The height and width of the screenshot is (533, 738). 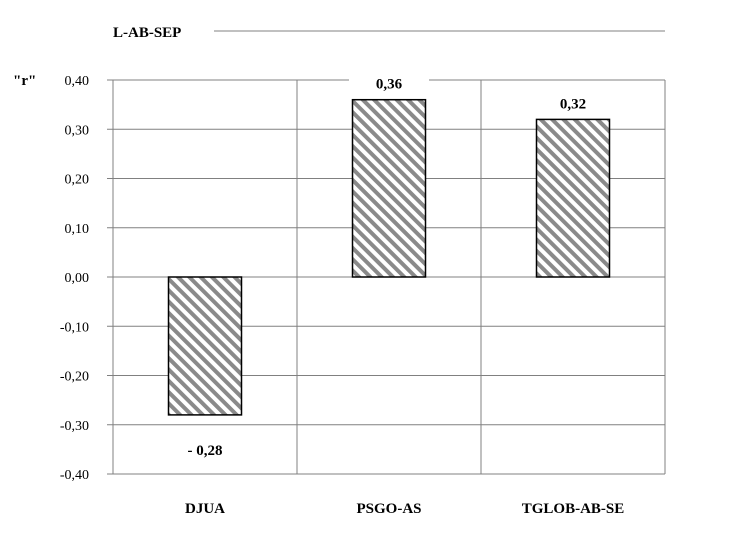 What do you see at coordinates (573, 509) in the screenshot?
I see `category-label: TGLOB-AB-SE` at bounding box center [573, 509].